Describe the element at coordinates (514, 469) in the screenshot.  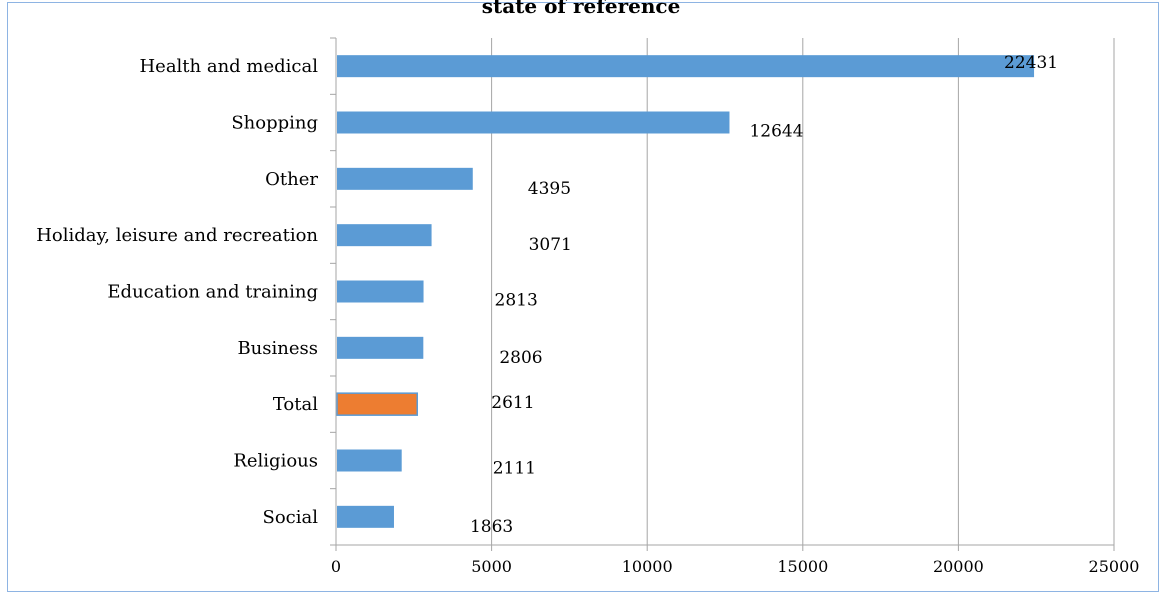
I see `data-label: 2111` at that location.